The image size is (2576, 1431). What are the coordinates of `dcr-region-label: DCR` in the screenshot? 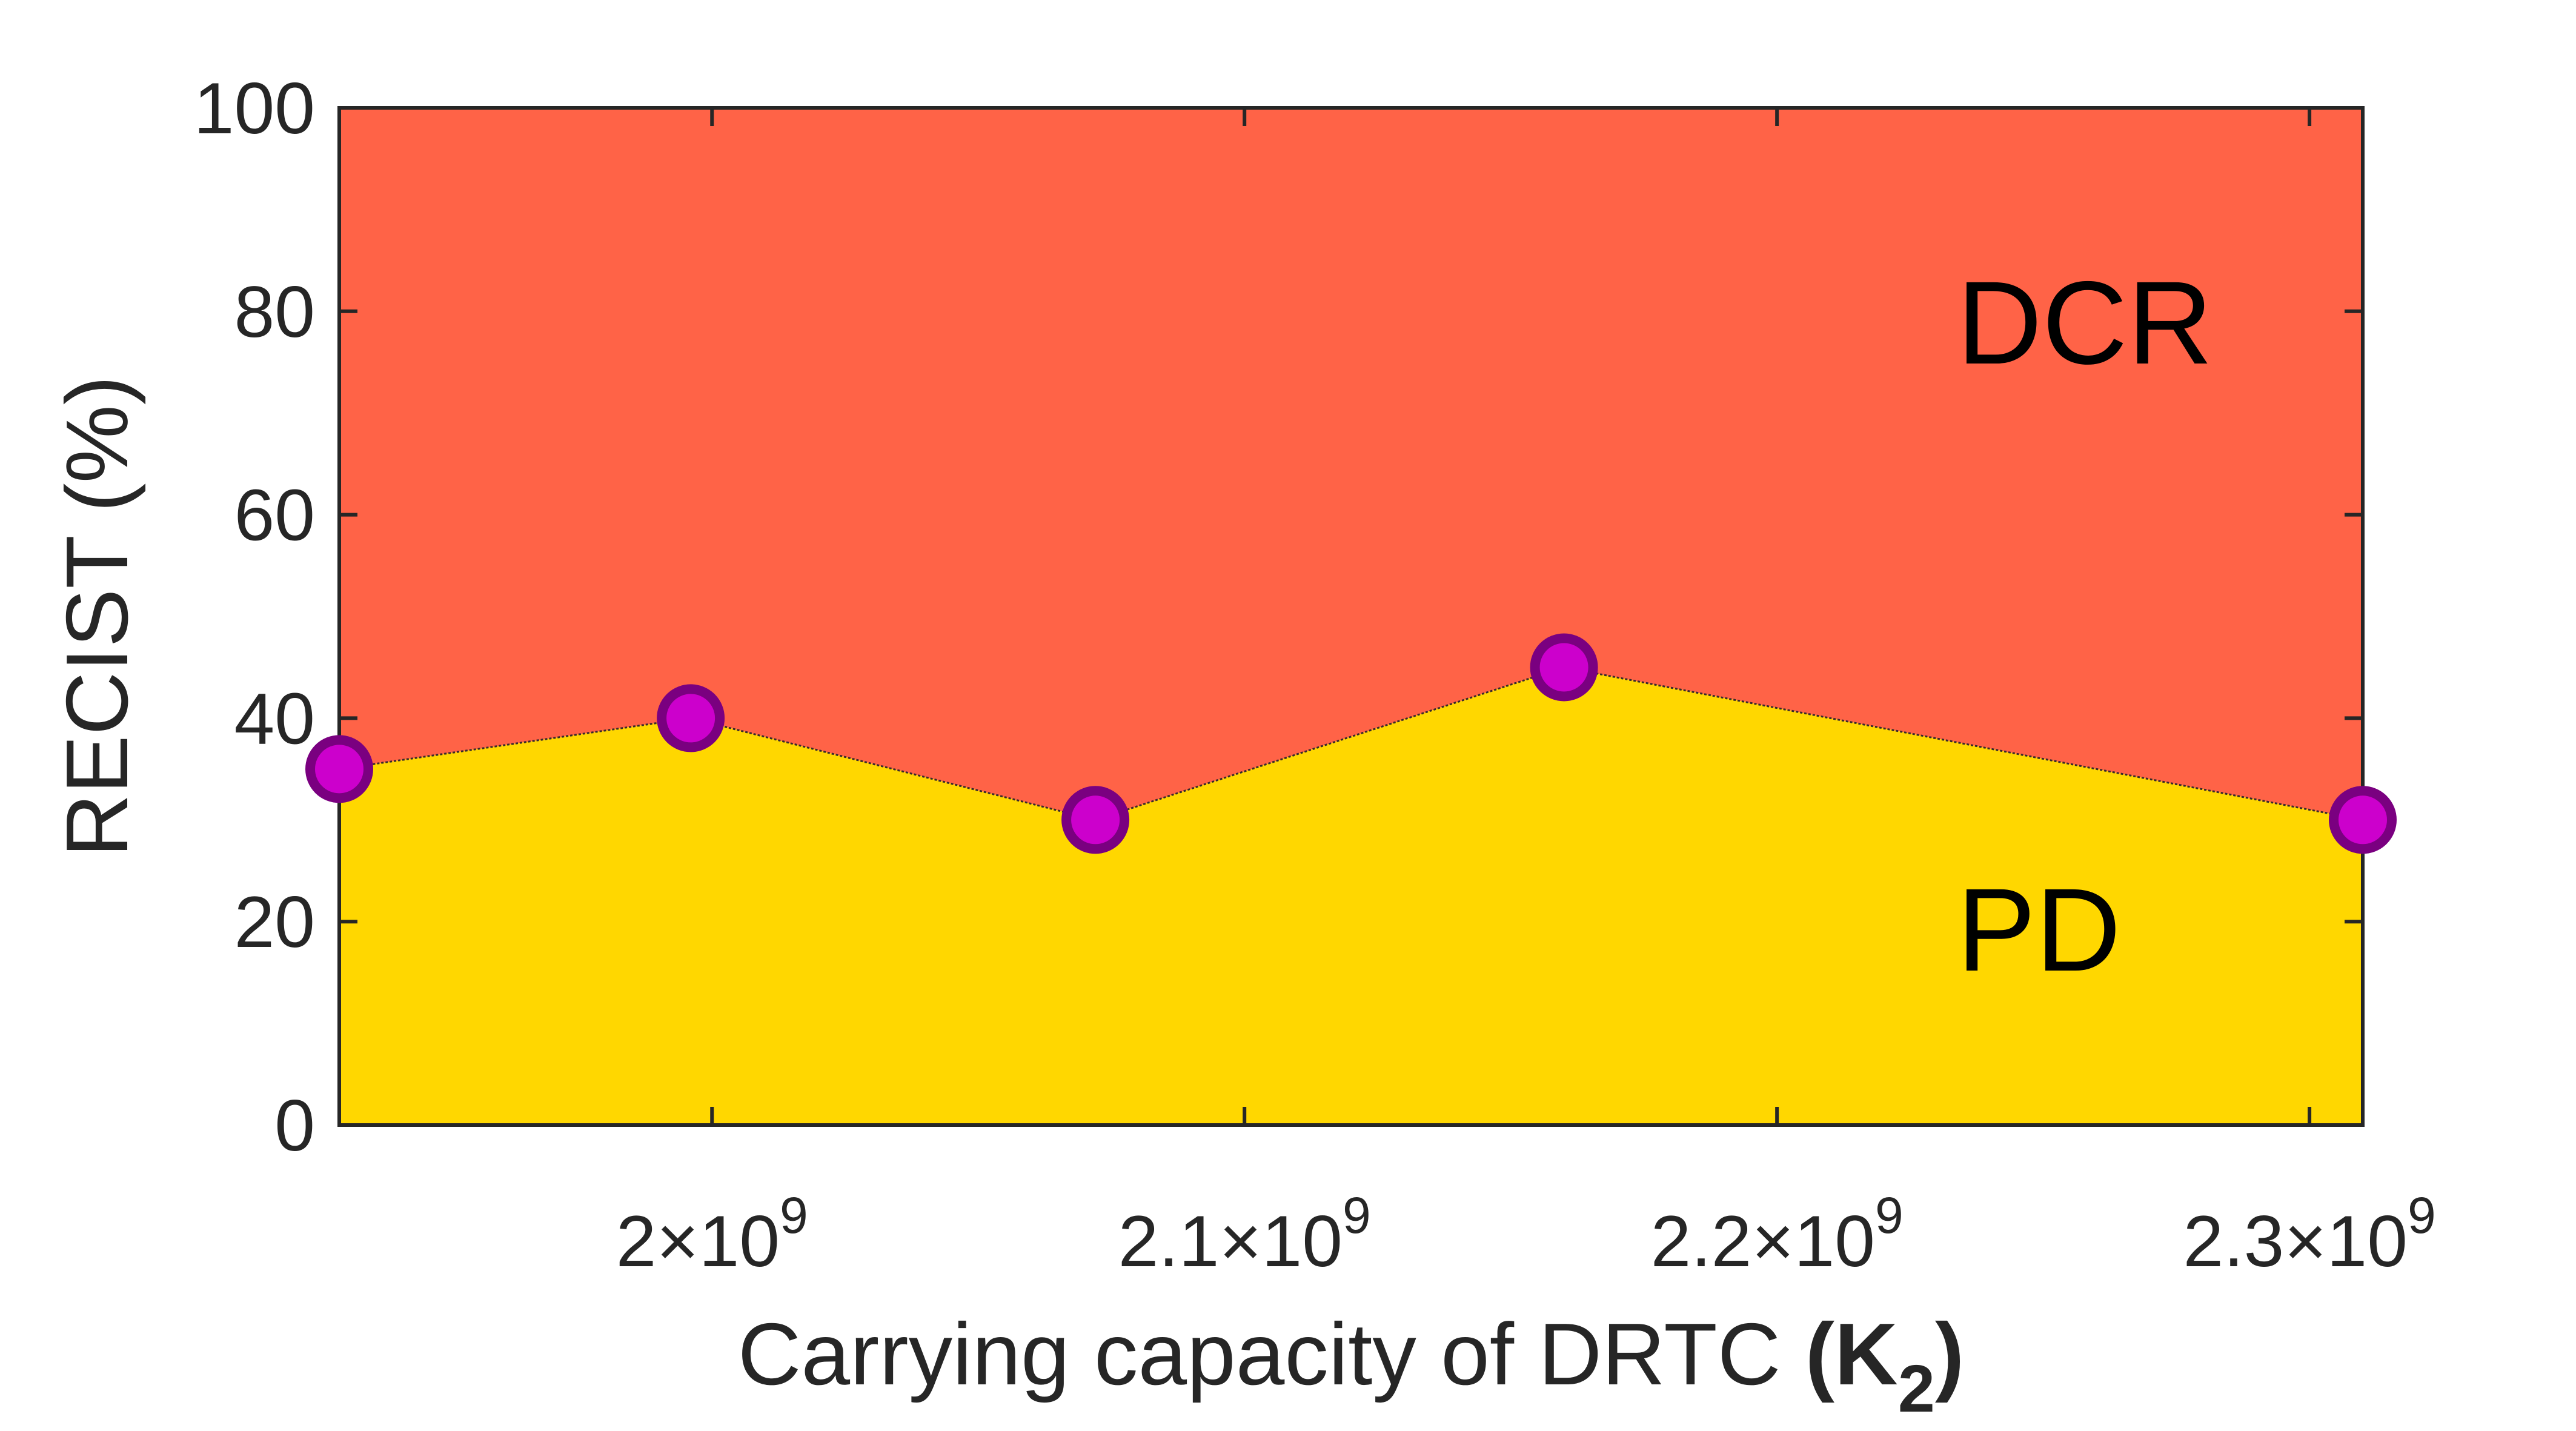 It's located at (2085, 323).